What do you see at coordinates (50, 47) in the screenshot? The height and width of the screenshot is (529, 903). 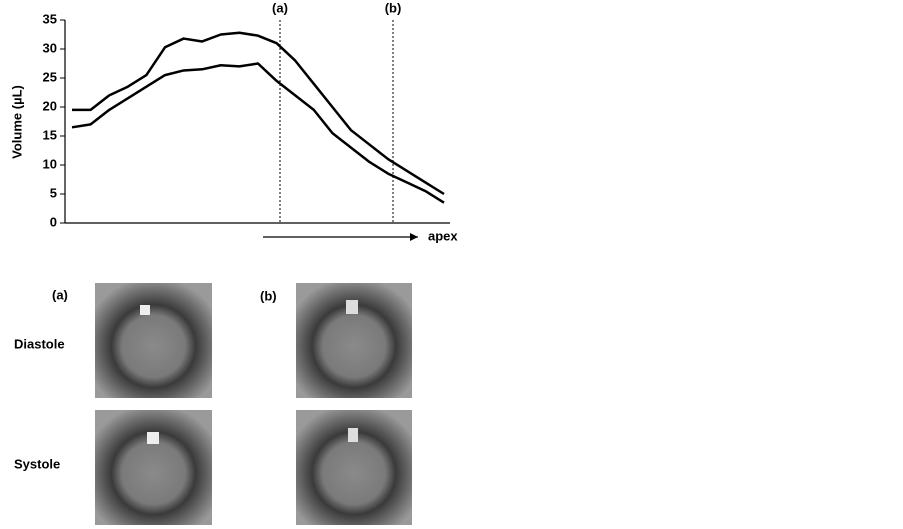 I see `y-tick-label: 30` at bounding box center [50, 47].